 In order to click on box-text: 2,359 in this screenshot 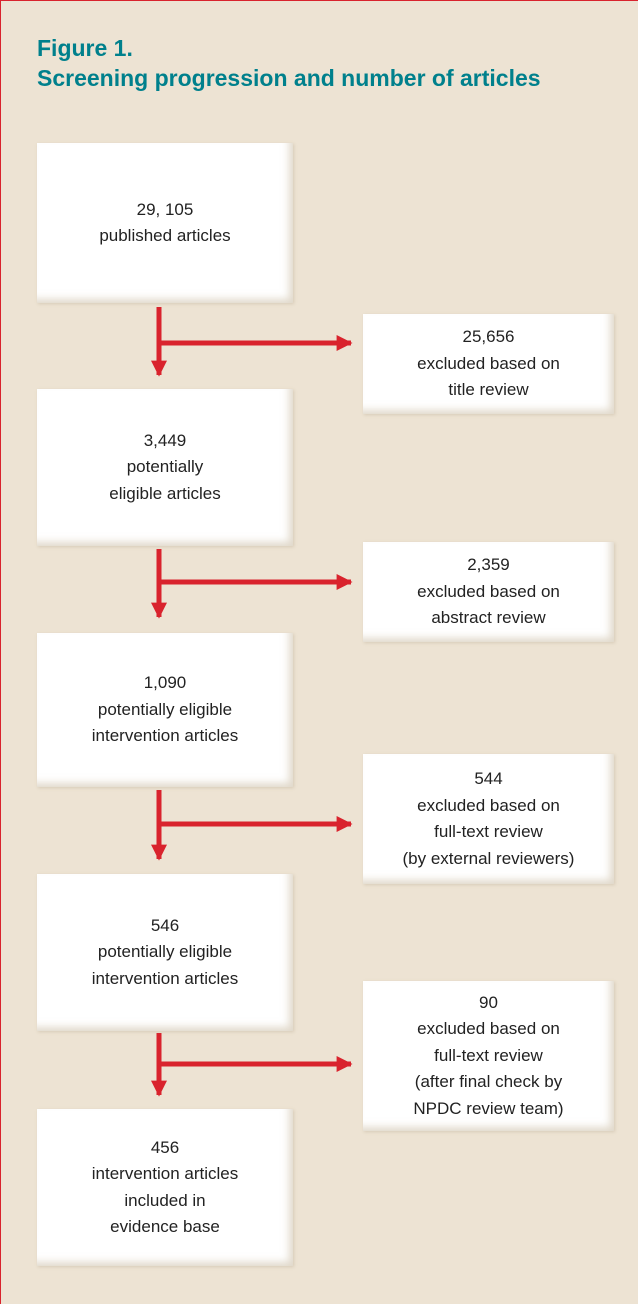, I will do `click(488, 565)`.